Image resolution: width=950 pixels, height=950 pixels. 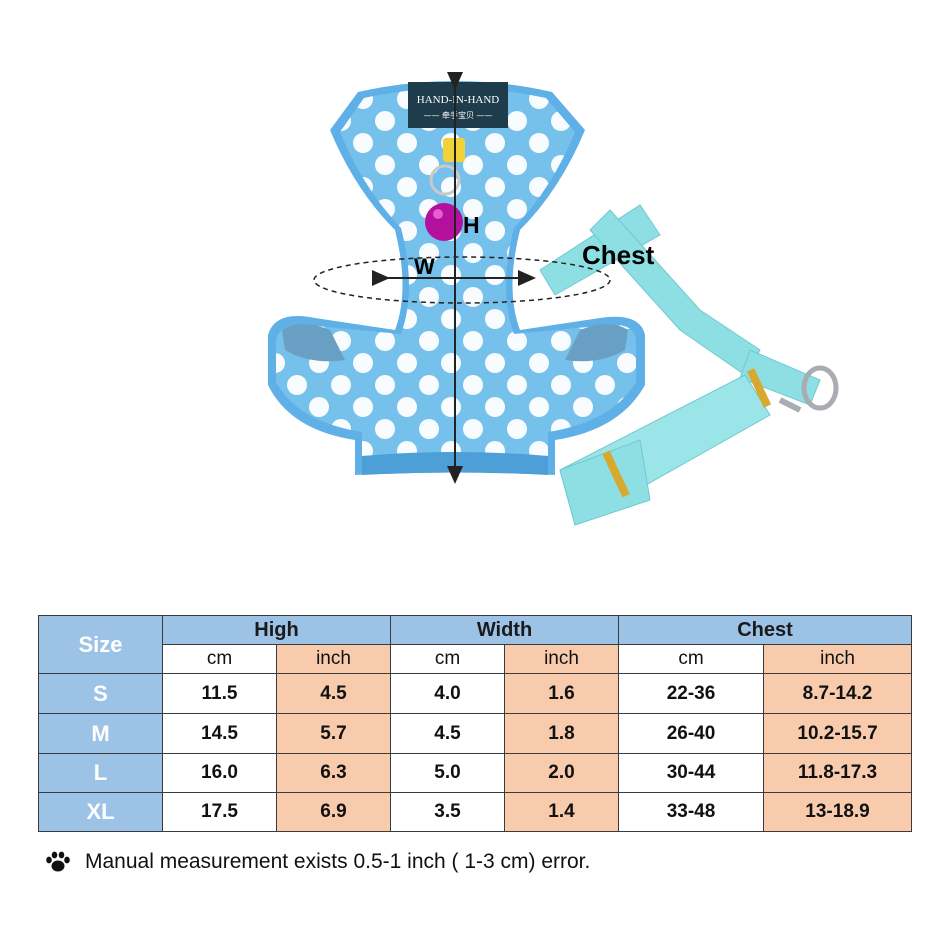 I want to click on table-row: XL 17.5 6.9 3.5 1.4 33-48 13-18.9, so click(x=475, y=812).